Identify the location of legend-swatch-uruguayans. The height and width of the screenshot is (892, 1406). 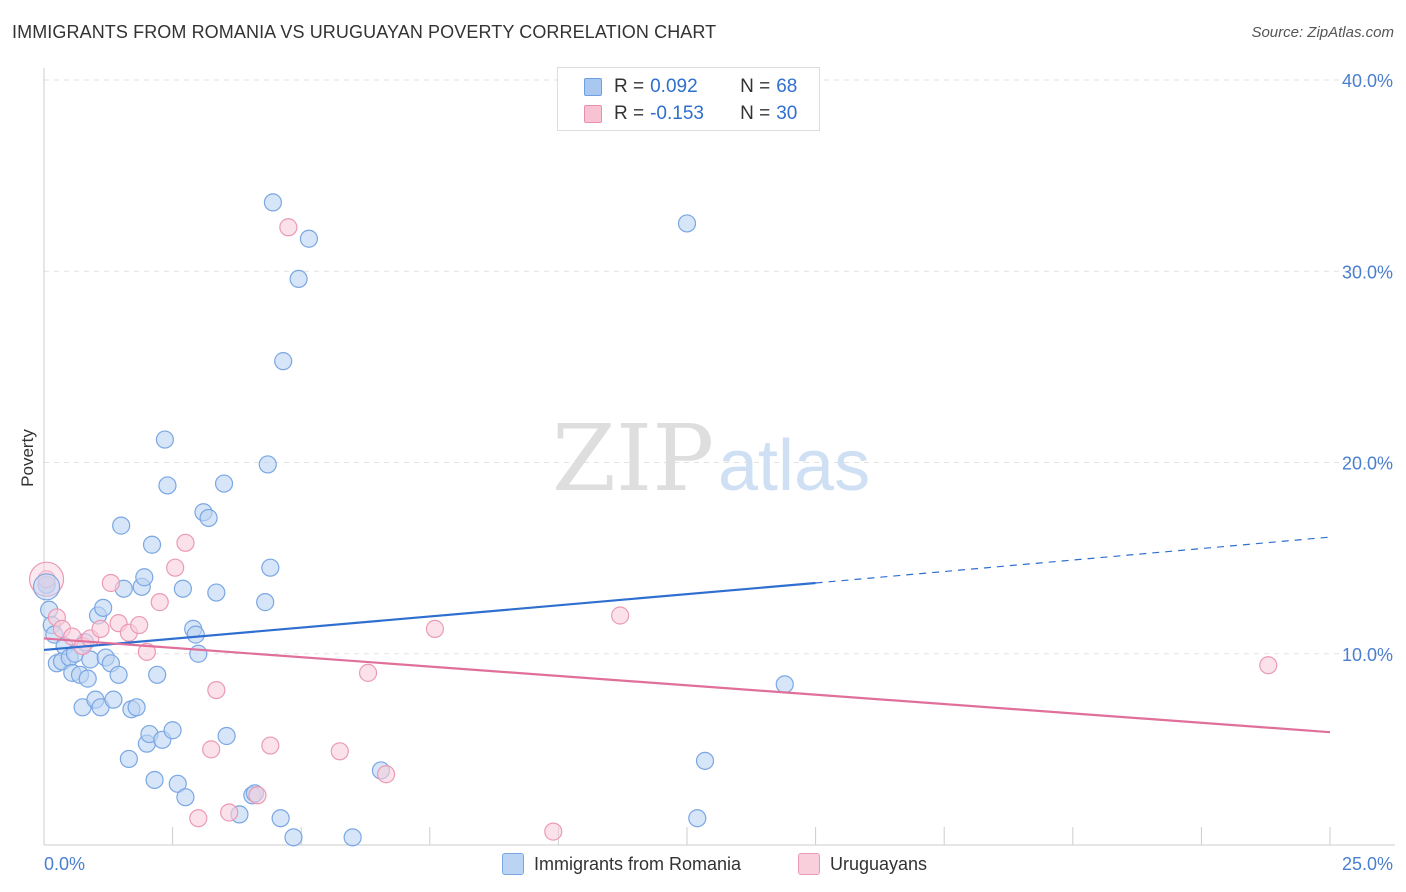
(593, 114).